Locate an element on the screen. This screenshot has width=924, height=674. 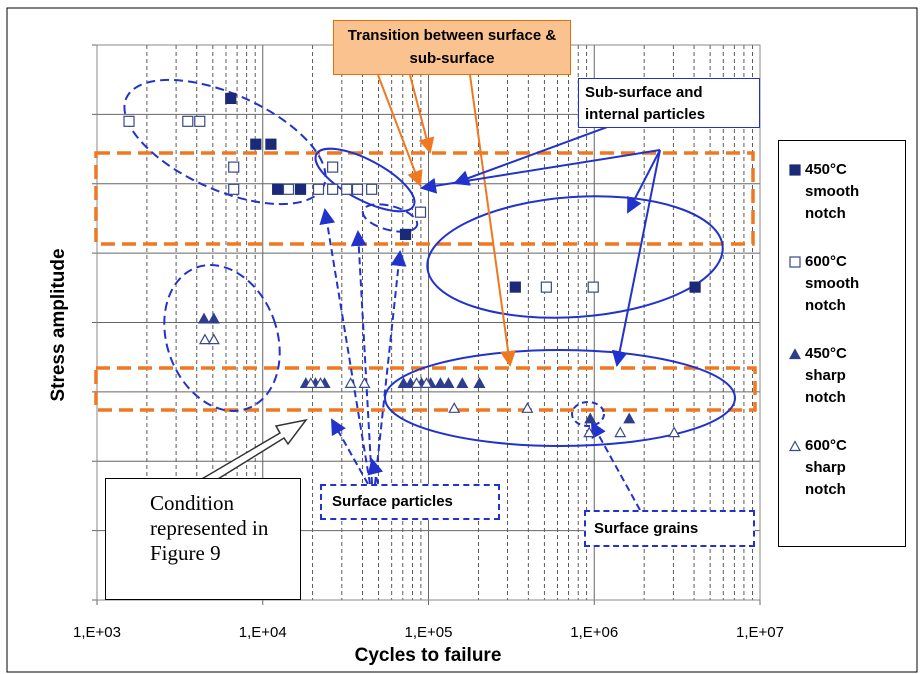
annotation-surface-grains: Surface grains is located at coordinates (669, 528).